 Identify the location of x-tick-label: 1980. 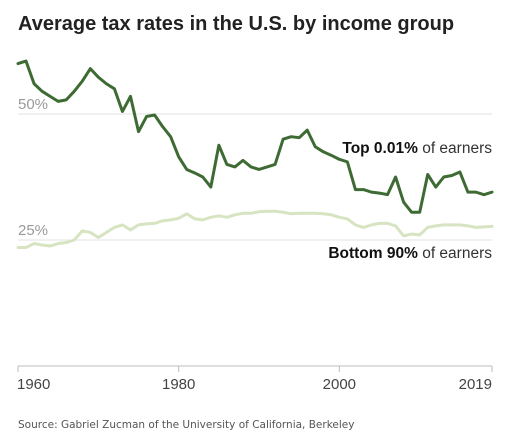
(178, 384).